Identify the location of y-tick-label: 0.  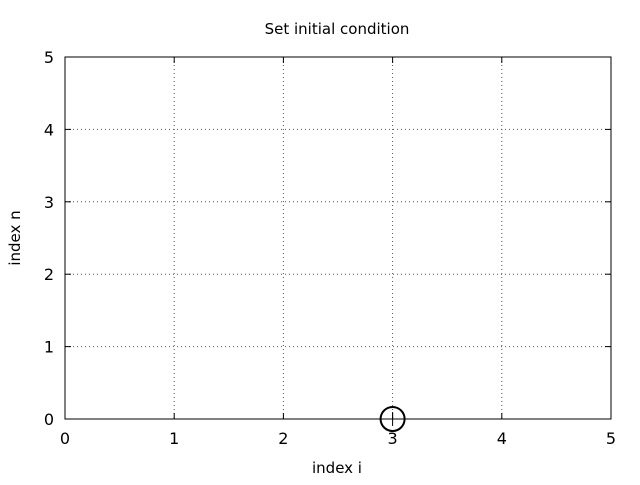
(49, 419).